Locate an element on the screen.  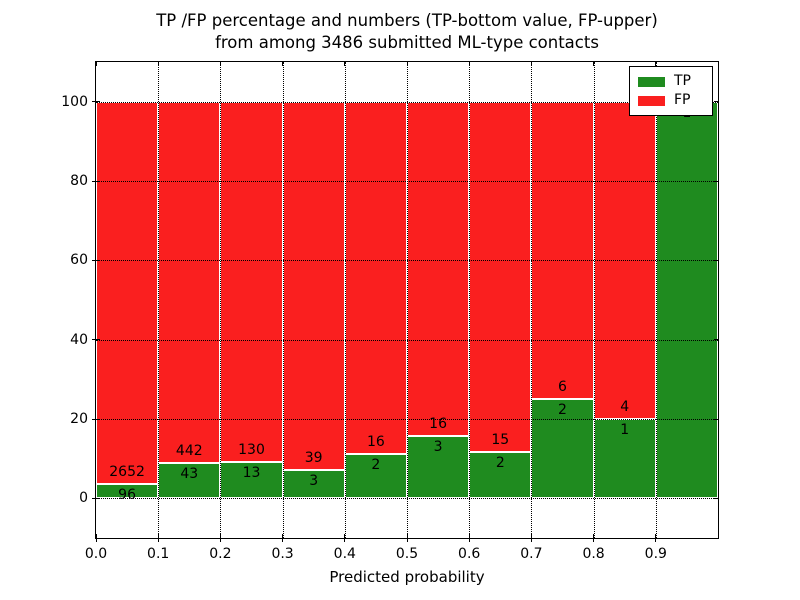
y-tick-label: 40 is located at coordinates (79, 339).